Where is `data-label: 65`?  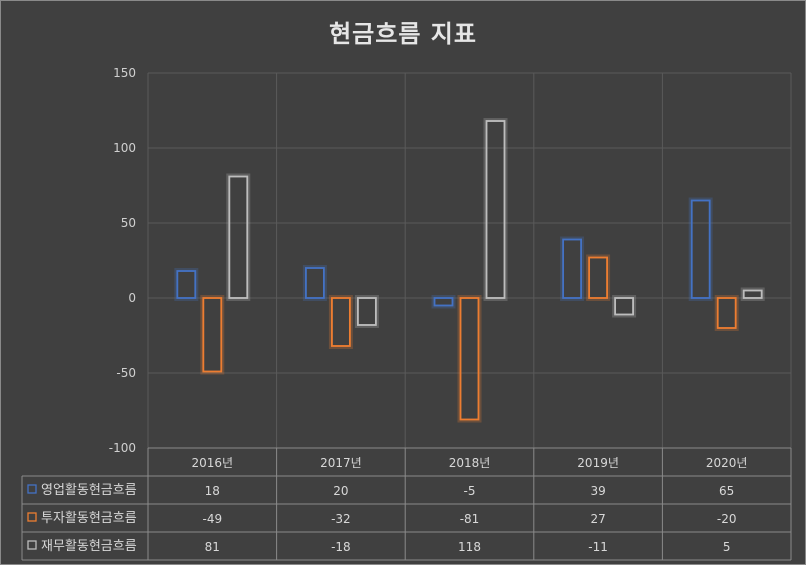 data-label: 65 is located at coordinates (726, 491).